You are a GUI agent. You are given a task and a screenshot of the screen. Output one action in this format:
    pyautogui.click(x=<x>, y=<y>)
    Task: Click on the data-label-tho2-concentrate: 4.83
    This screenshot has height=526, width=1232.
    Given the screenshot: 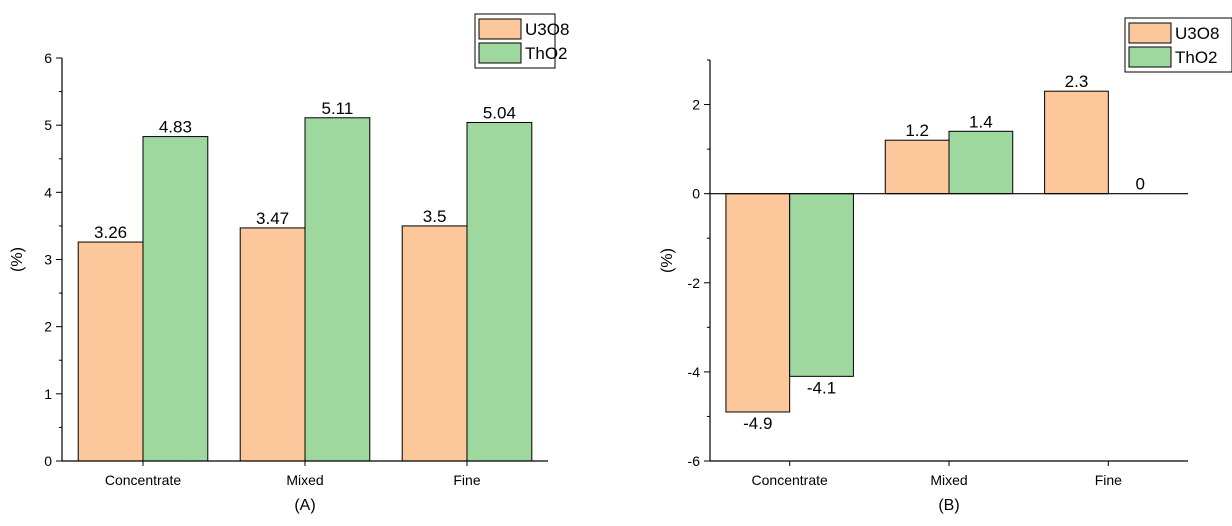 What is the action you would take?
    pyautogui.click(x=175, y=127)
    